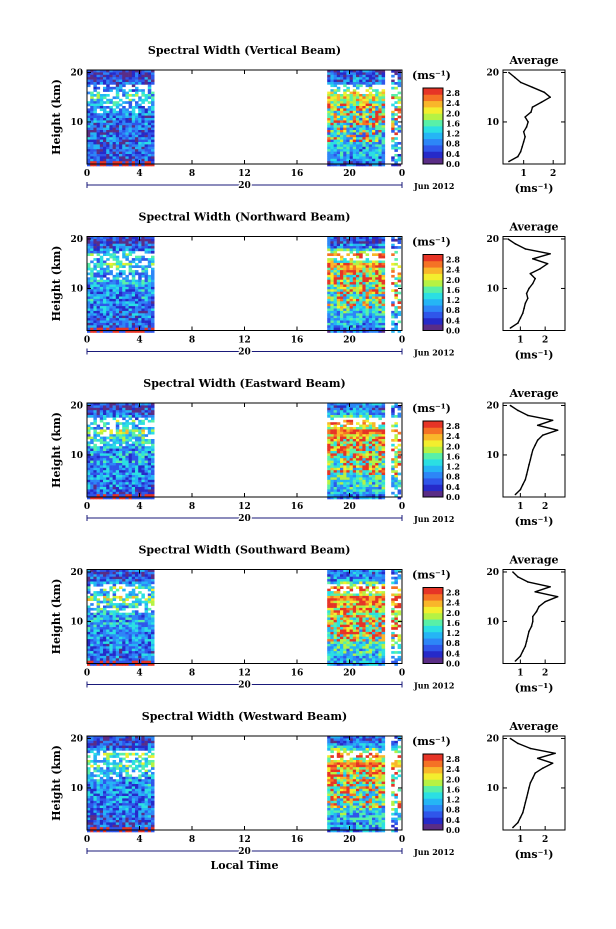 This screenshot has width=616, height=929. Describe the element at coordinates (192, 174) in the screenshot. I see `xtick-label: 8` at that location.